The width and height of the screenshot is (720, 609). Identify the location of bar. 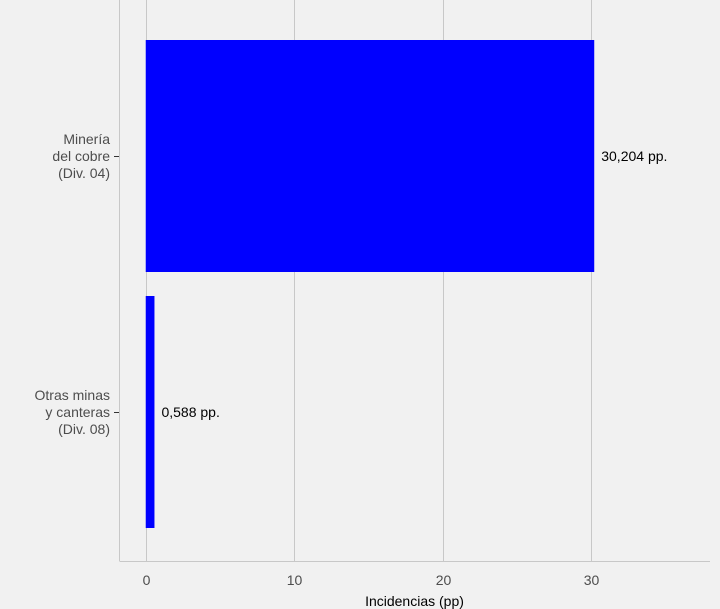
(150, 412).